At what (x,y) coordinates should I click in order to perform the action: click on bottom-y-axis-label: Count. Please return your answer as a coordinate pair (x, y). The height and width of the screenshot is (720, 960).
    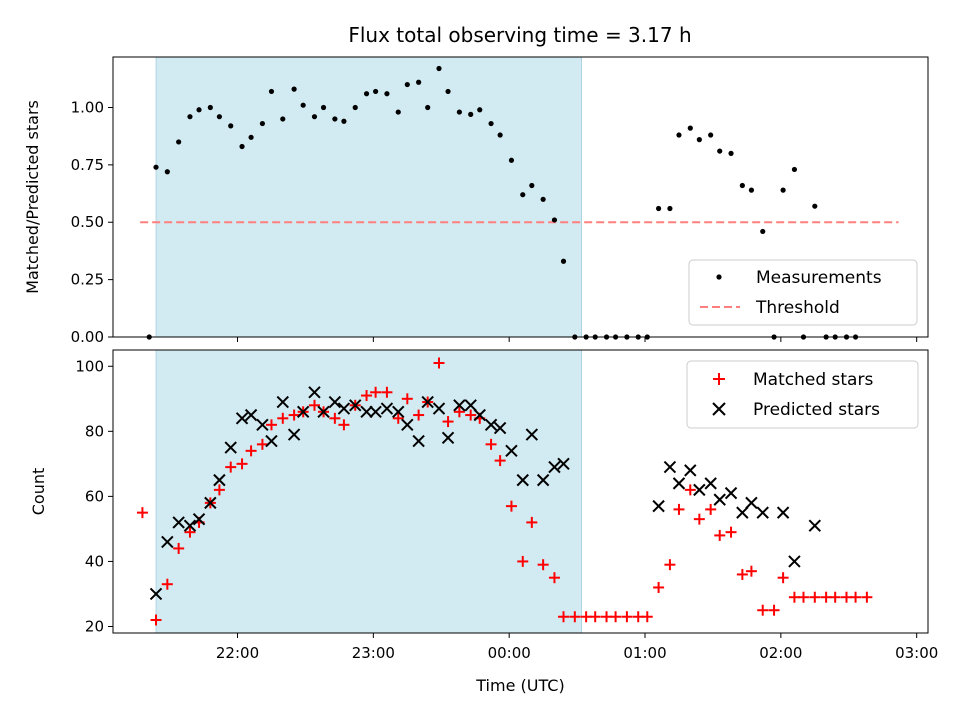
    Looking at the image, I should click on (38, 492).